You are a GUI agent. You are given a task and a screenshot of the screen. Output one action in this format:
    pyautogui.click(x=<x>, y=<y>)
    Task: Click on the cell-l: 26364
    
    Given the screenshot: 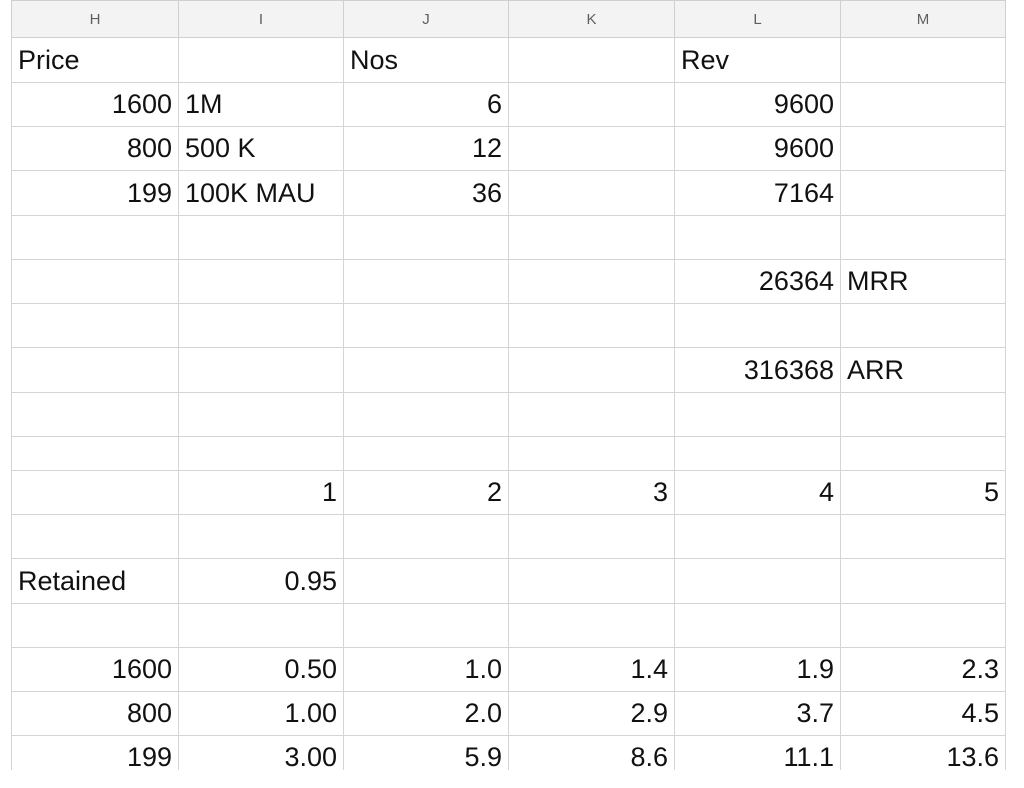 What is the action you would take?
    pyautogui.click(x=757, y=281)
    